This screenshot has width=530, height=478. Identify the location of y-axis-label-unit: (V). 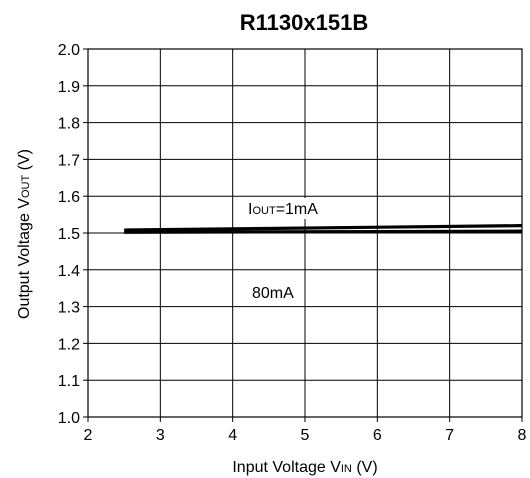
(24, 162).